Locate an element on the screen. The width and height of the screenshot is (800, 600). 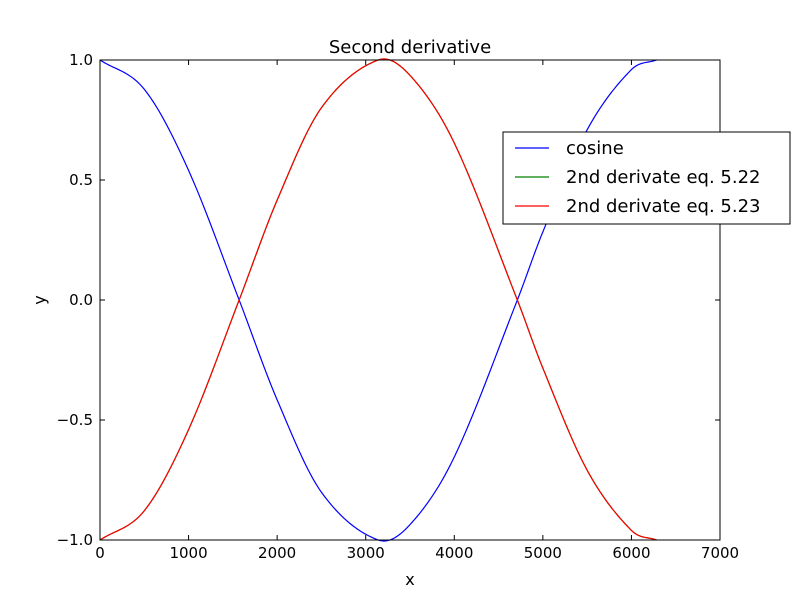
y-tick-label: 0.5 is located at coordinates (81, 180).